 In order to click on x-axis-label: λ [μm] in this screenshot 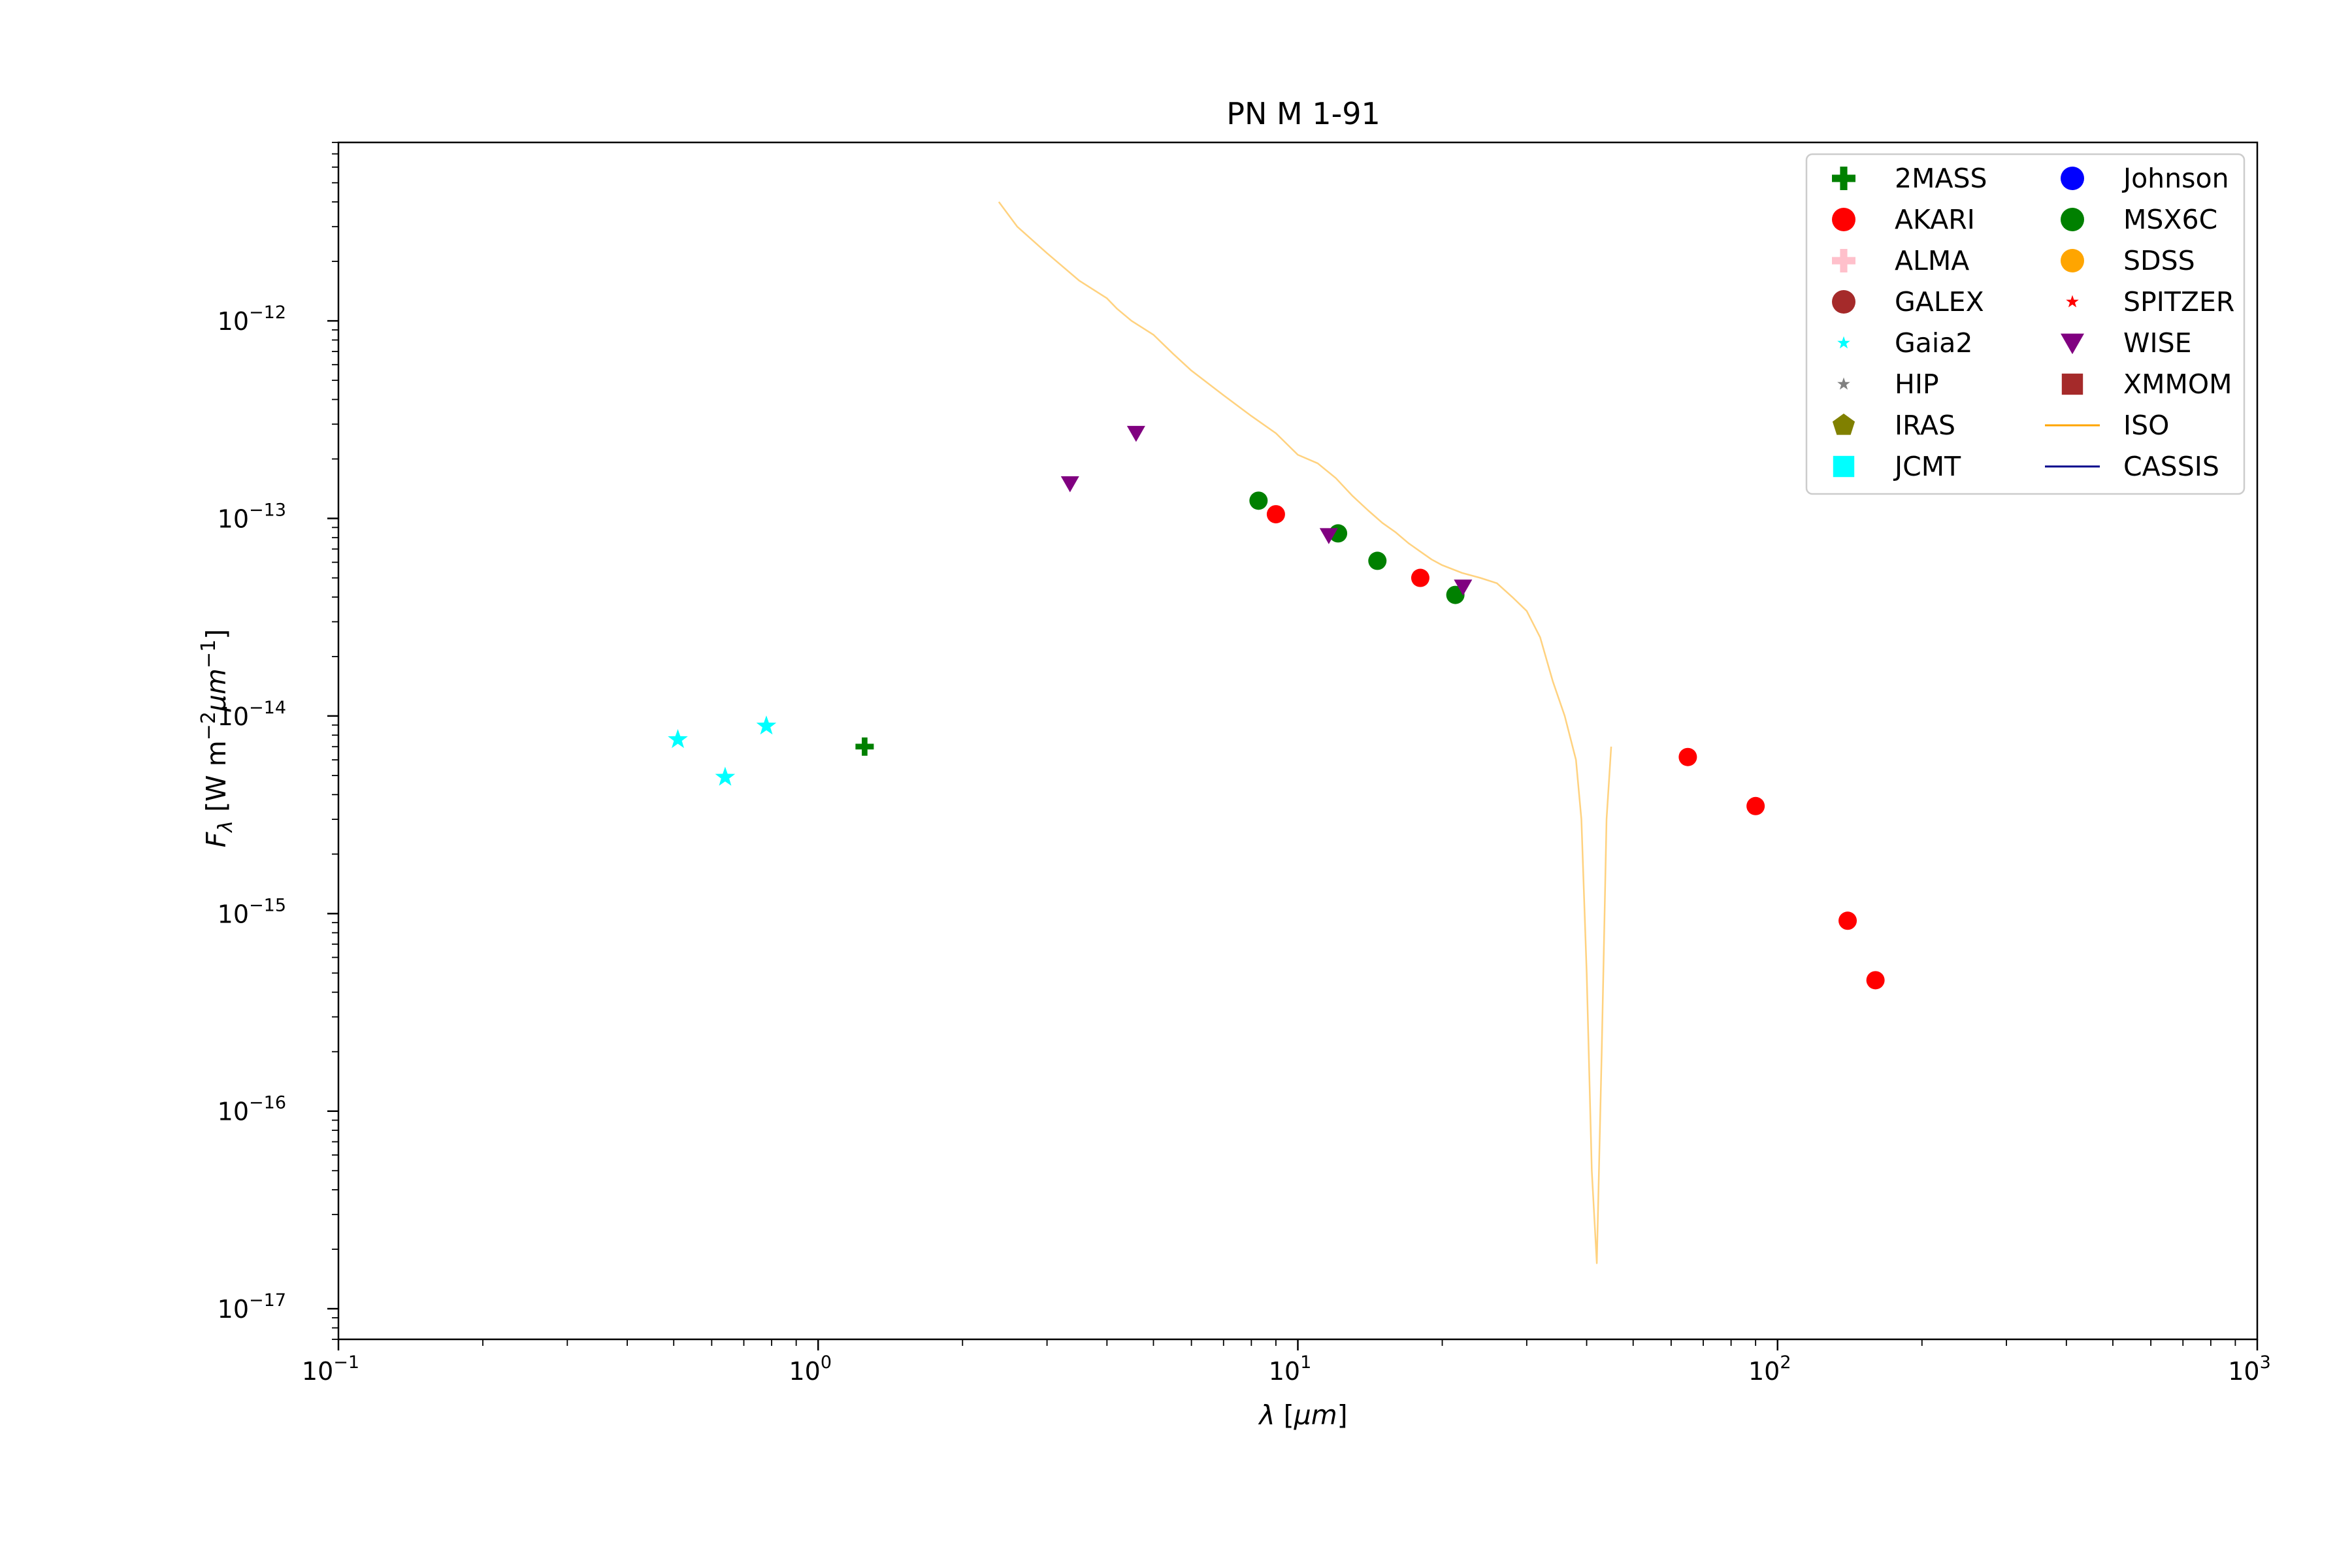, I will do `click(1302, 1415)`.